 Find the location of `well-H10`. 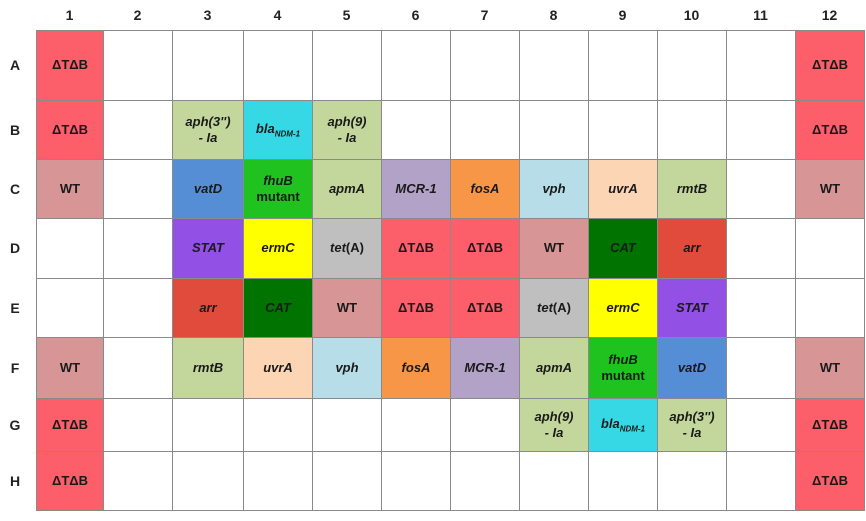

well-H10 is located at coordinates (692, 481).